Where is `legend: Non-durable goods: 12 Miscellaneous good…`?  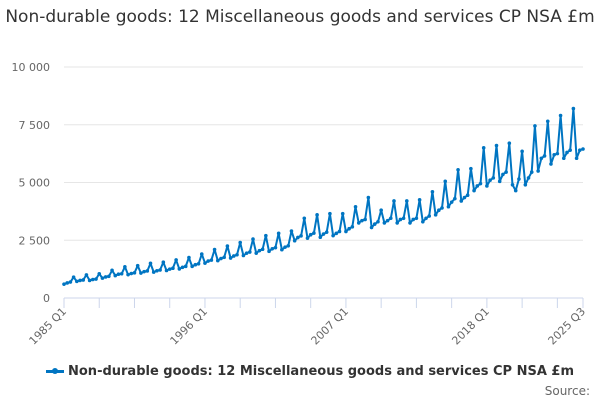
legend: Non-durable goods: 12 Miscellaneous good… is located at coordinates (310, 371).